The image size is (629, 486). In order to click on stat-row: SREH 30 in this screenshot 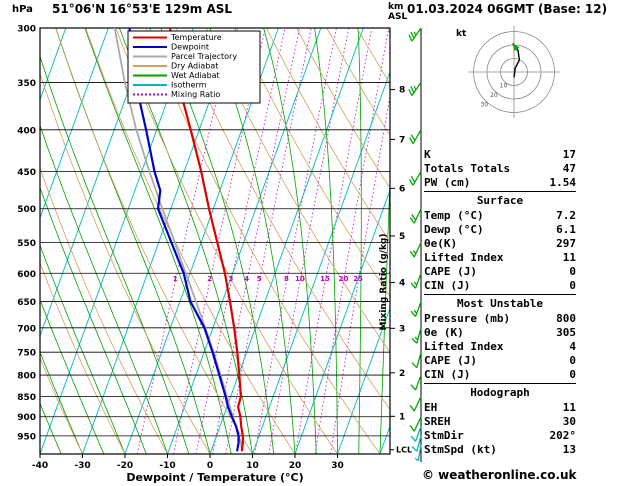, I will do `click(500, 422)`.